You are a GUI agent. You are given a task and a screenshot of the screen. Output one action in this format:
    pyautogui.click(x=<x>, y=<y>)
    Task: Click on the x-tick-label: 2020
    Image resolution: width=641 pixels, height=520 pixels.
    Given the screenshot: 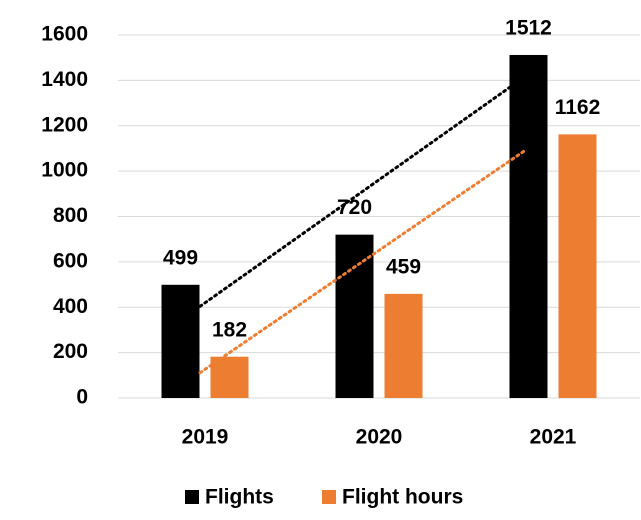 What is the action you would take?
    pyautogui.click(x=379, y=437)
    